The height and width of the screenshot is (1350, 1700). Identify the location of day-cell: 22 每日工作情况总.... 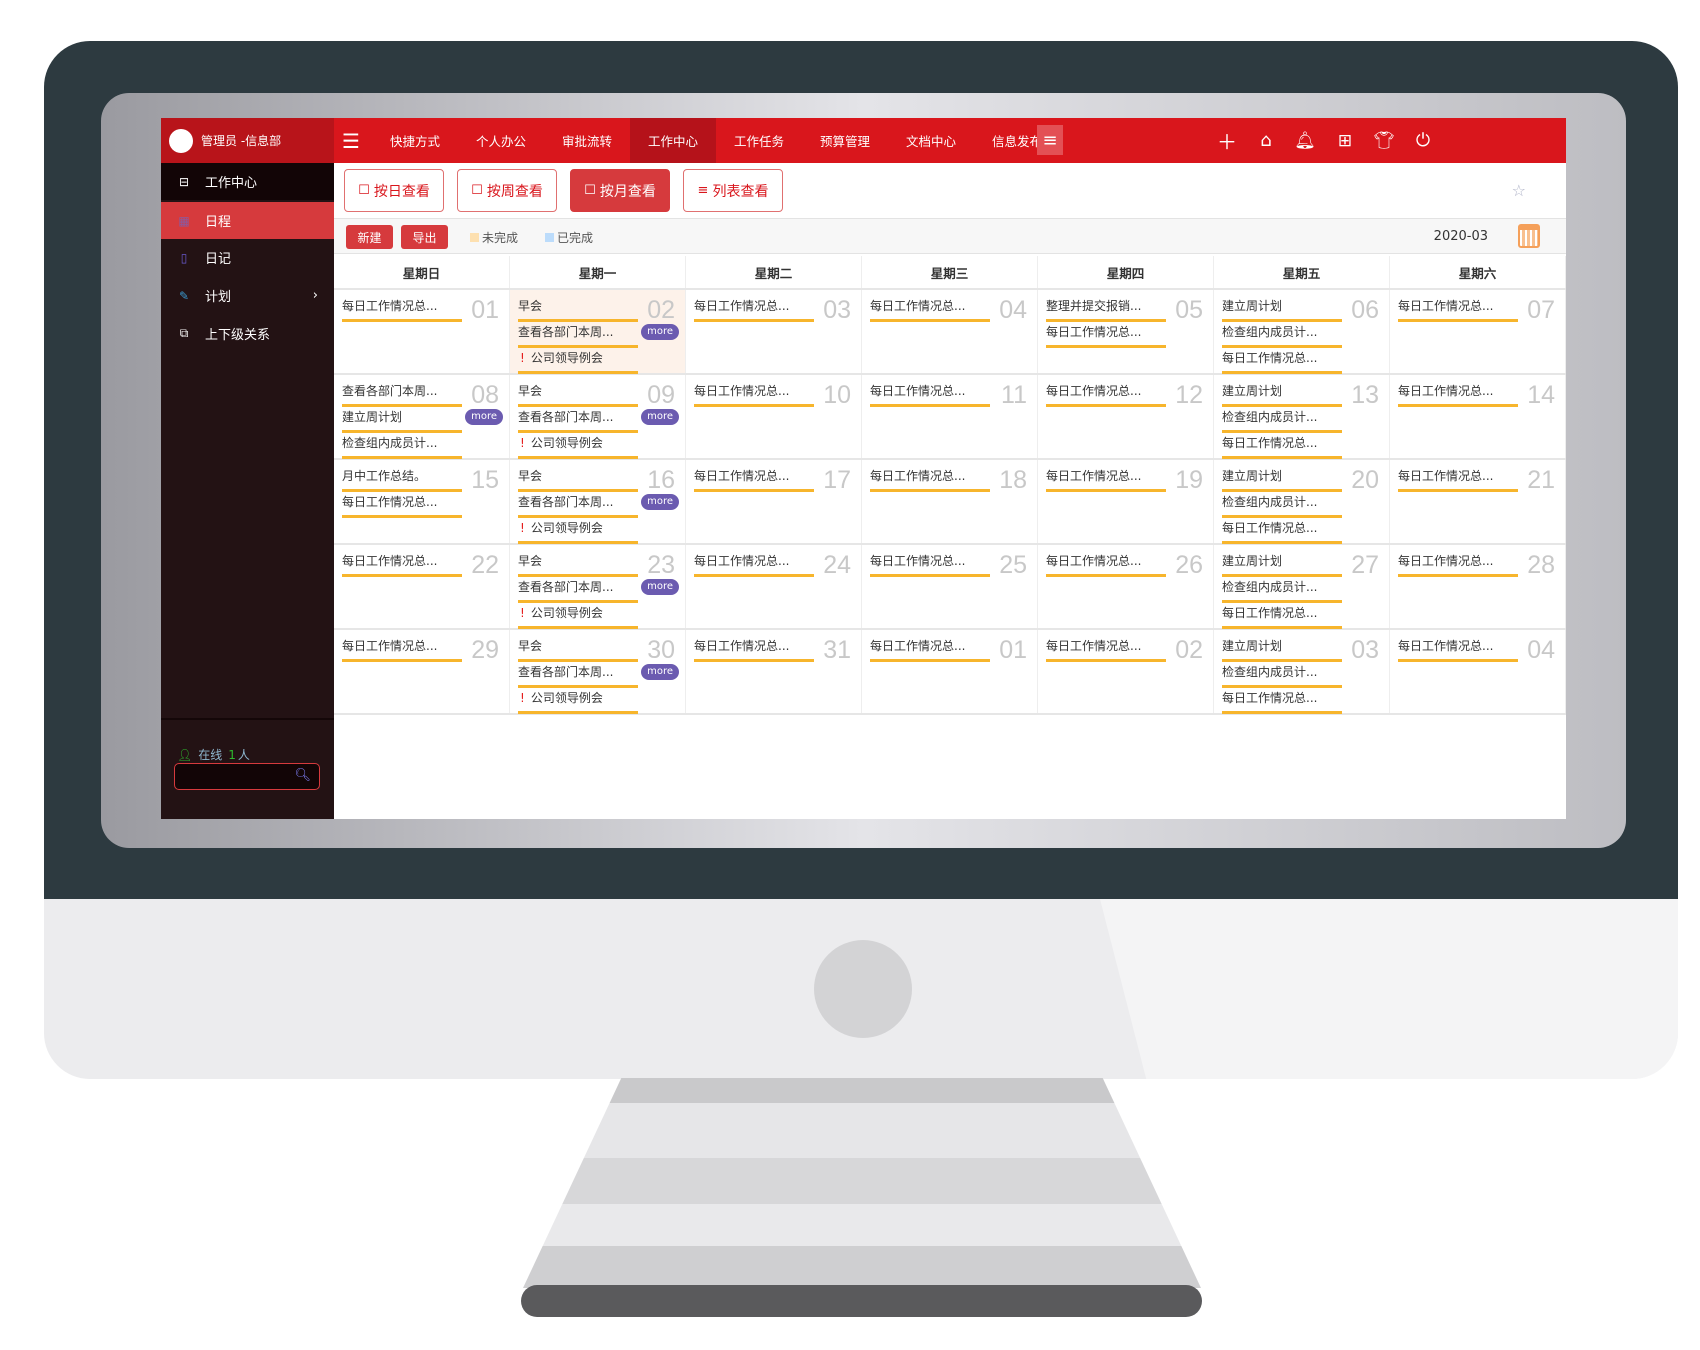
(422, 586).